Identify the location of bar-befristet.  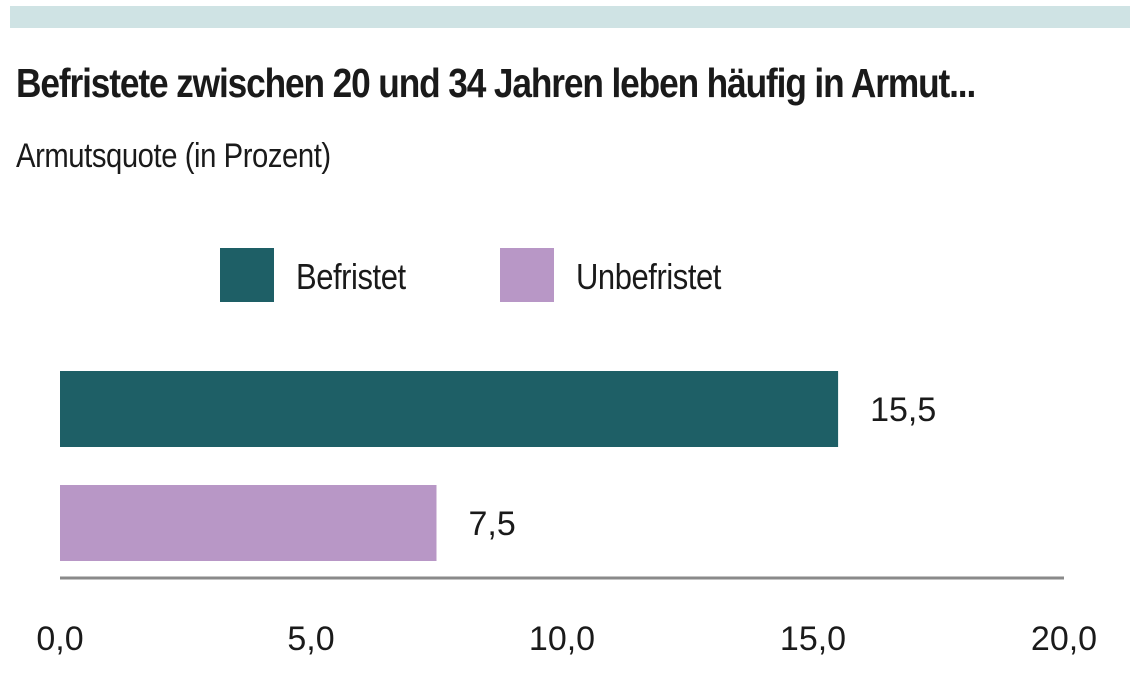
(449, 409).